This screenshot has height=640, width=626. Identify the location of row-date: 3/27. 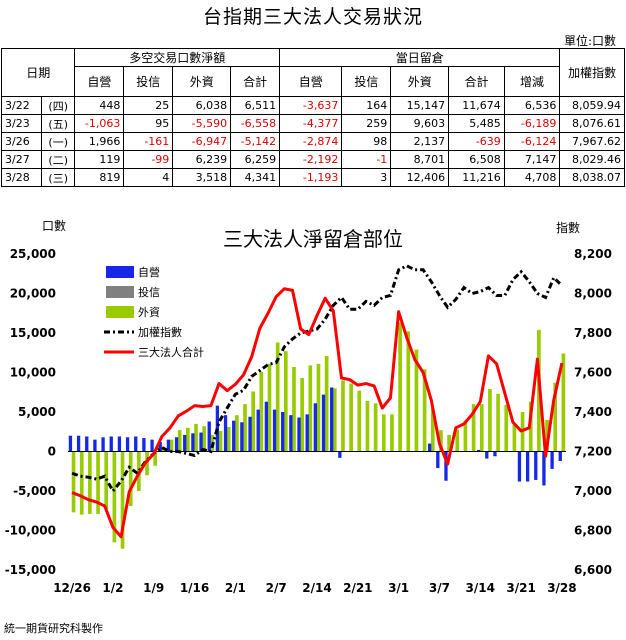
(21, 159).